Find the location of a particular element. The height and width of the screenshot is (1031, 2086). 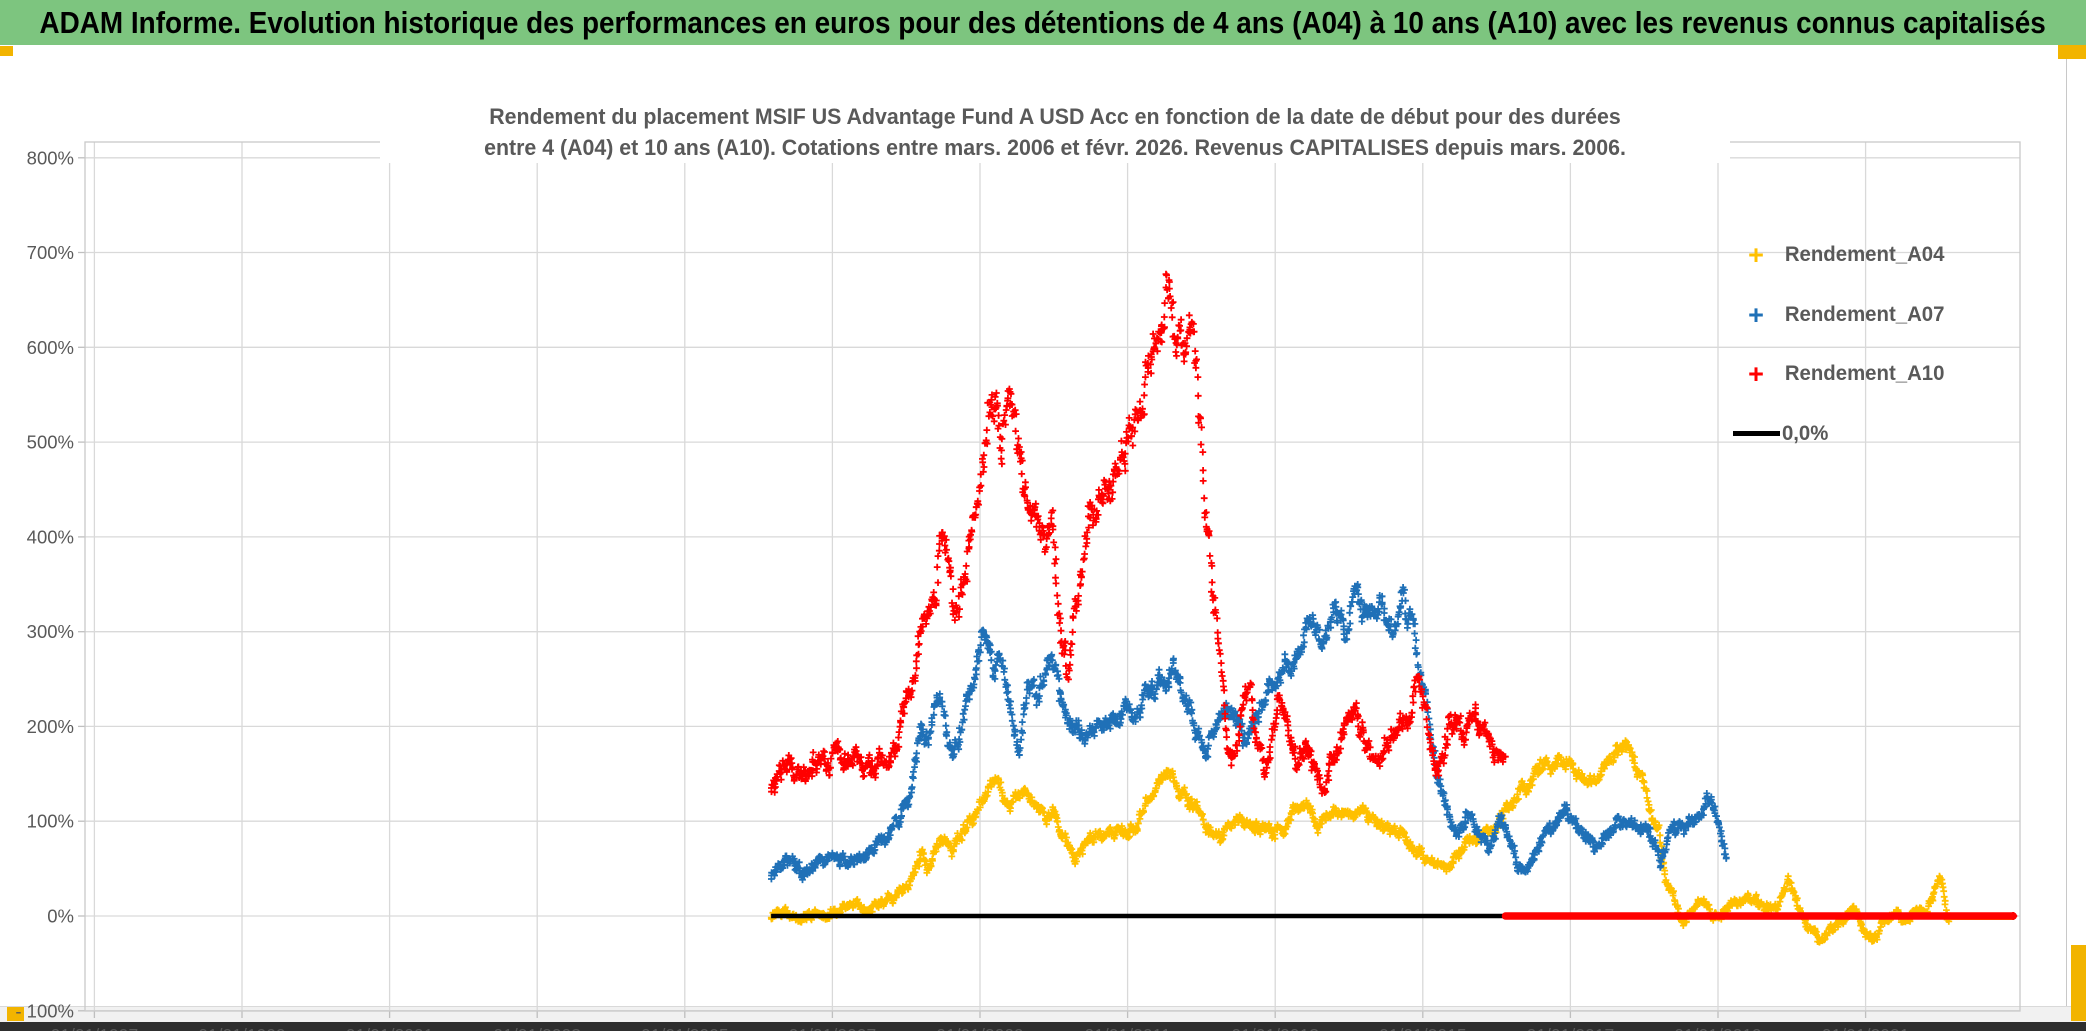

x-axis-label: 01/01/2015 is located at coordinates (1423, 1028).